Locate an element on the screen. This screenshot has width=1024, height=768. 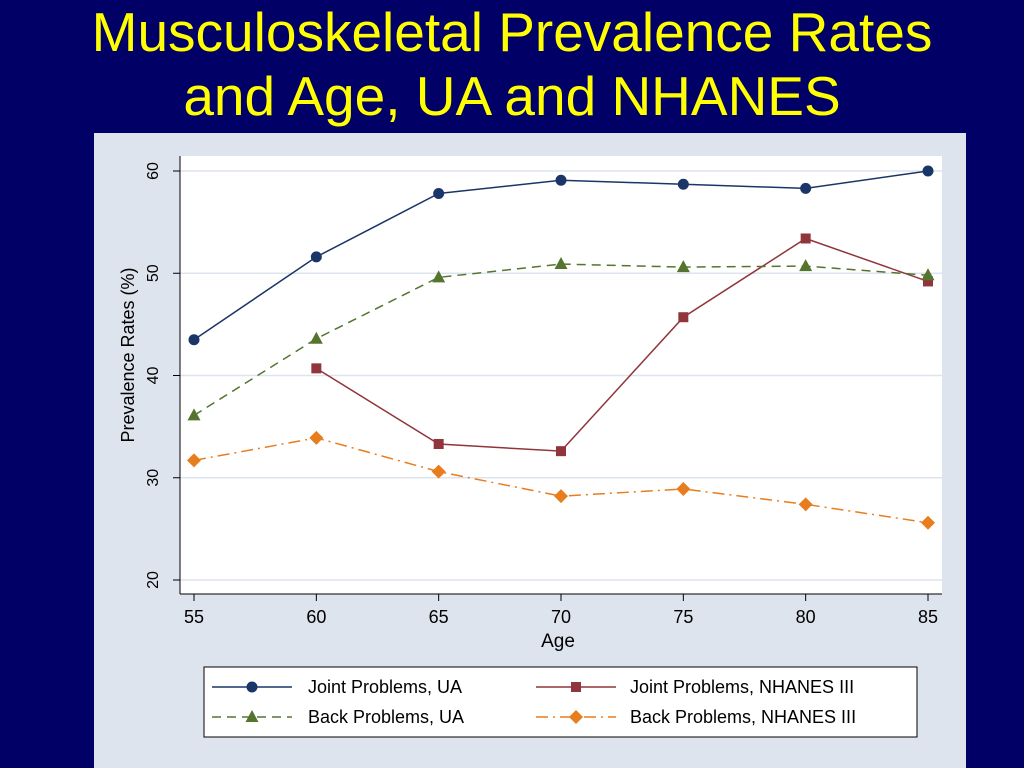
x-tick-label: 65 is located at coordinates (439, 617).